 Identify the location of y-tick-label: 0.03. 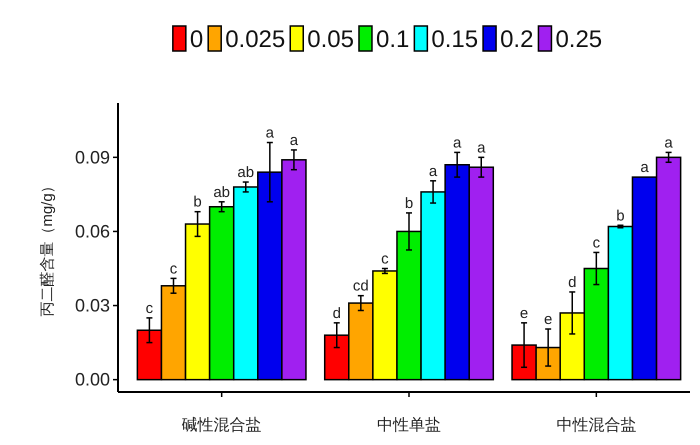
(92, 306).